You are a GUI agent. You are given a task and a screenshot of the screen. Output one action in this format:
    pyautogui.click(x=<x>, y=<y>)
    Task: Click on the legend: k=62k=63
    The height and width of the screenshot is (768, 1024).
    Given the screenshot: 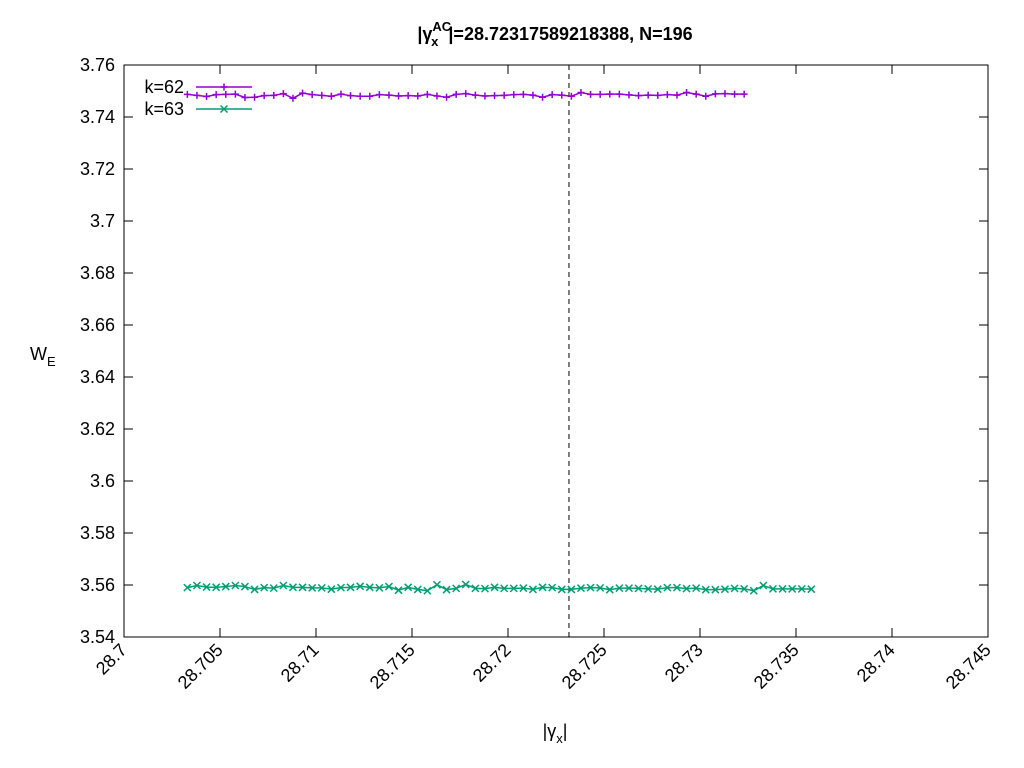 What is the action you would take?
    pyautogui.click(x=198, y=98)
    